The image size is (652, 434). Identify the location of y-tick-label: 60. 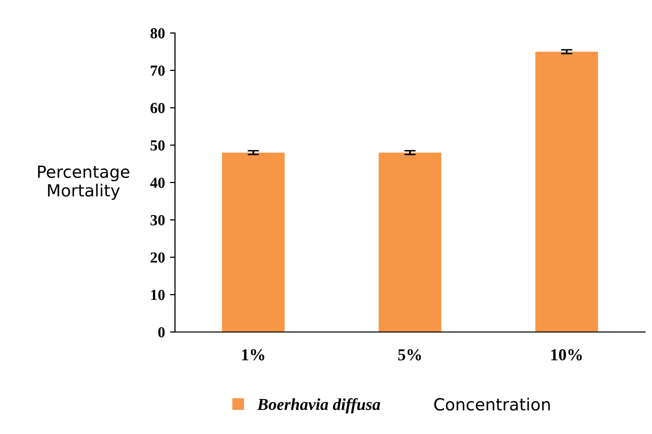
(157, 108).